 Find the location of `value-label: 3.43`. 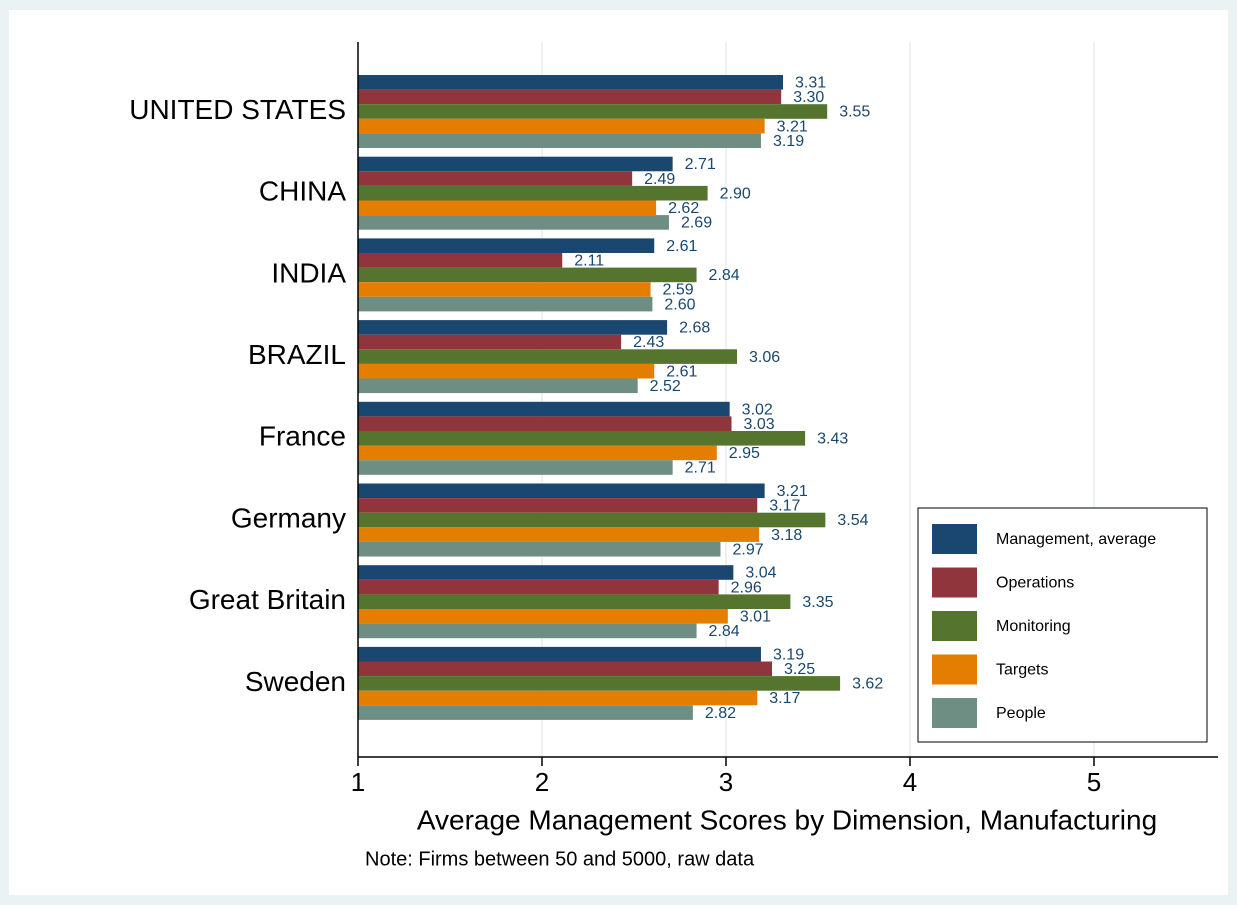

value-label: 3.43 is located at coordinates (832, 439).